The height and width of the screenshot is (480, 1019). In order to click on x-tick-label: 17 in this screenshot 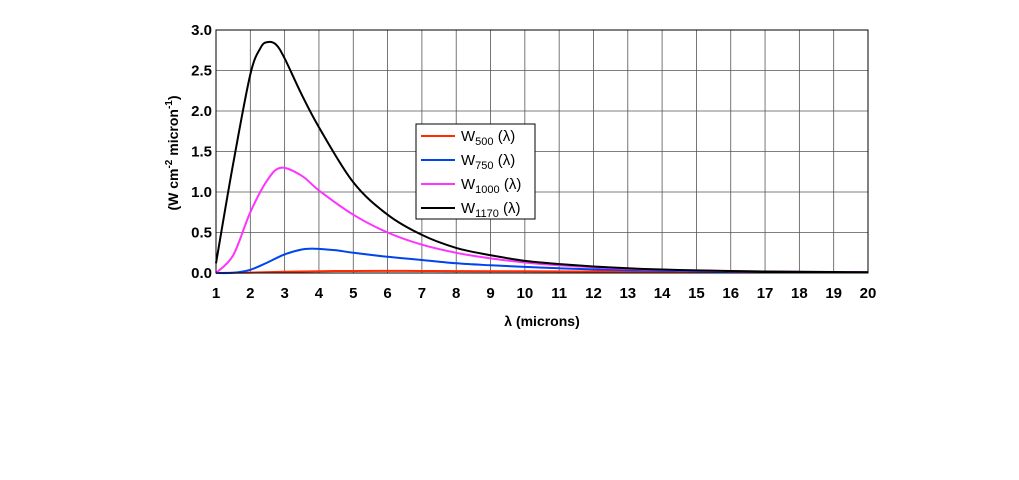, I will do `click(765, 293)`.